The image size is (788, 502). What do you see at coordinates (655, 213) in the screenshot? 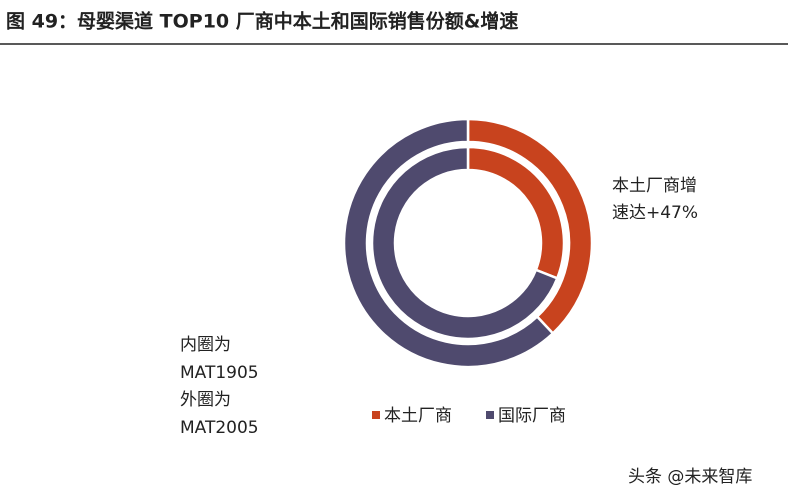
I see `annotation: 速达+47%` at bounding box center [655, 213].